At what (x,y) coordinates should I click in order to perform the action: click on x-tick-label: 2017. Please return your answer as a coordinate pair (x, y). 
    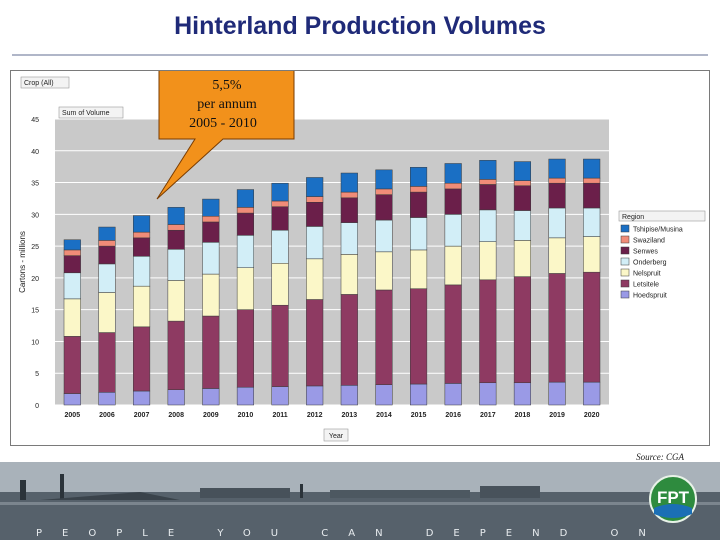
    Looking at the image, I should click on (488, 415).